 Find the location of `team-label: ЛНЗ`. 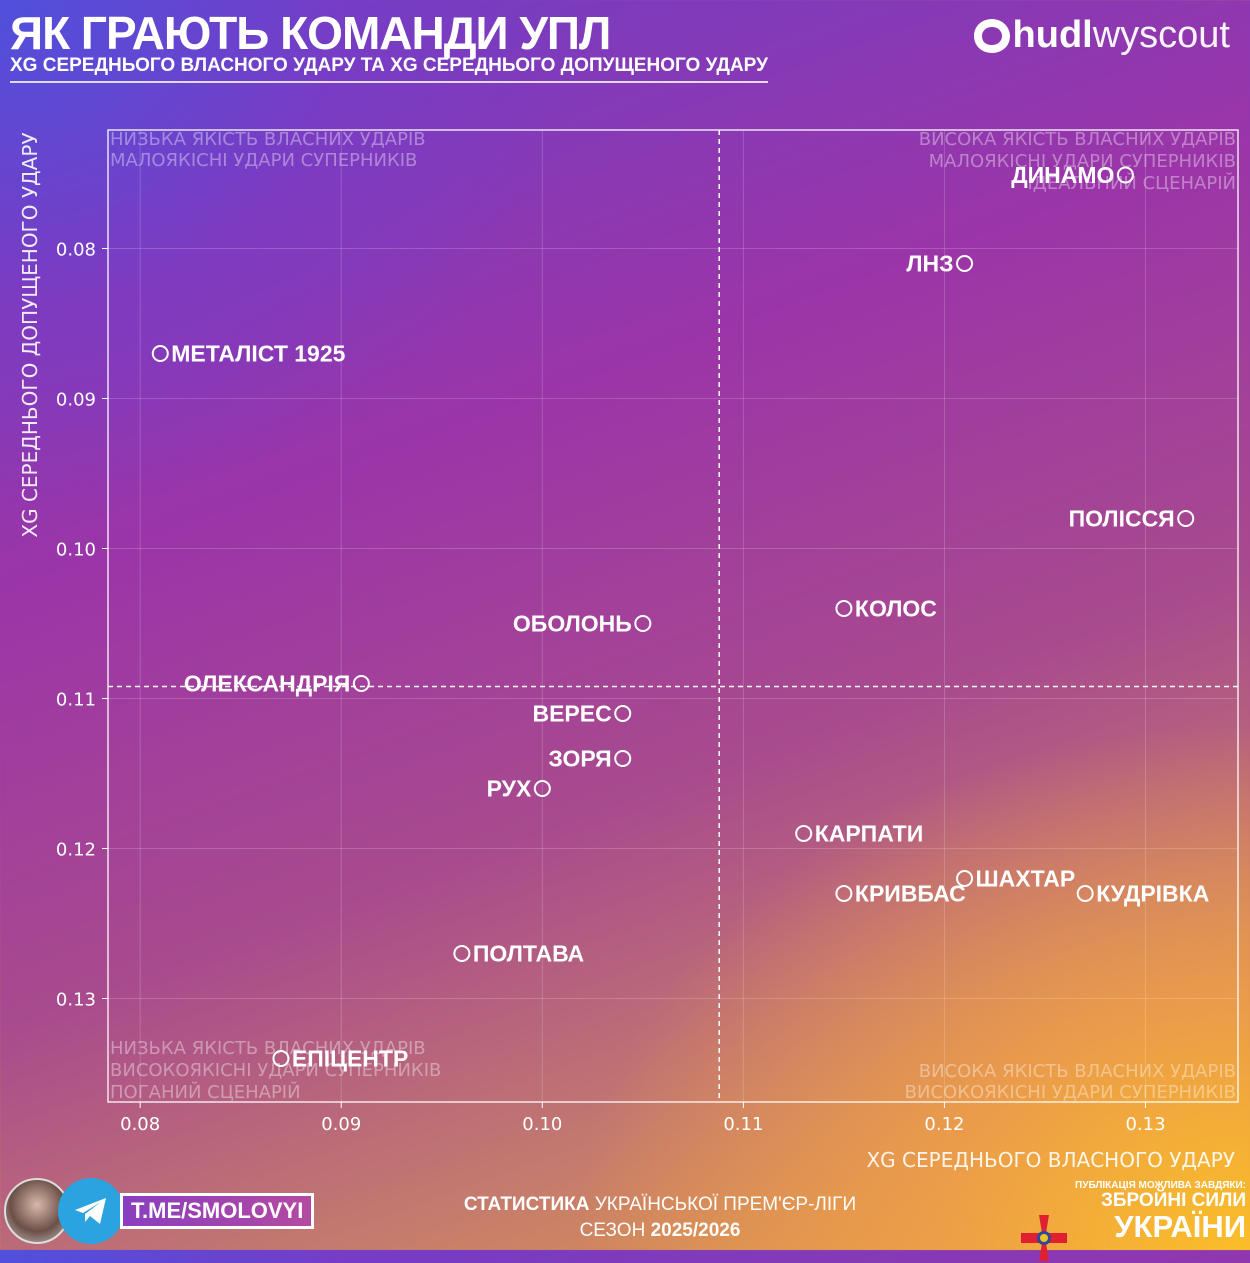

team-label: ЛНЗ is located at coordinates (929, 264).